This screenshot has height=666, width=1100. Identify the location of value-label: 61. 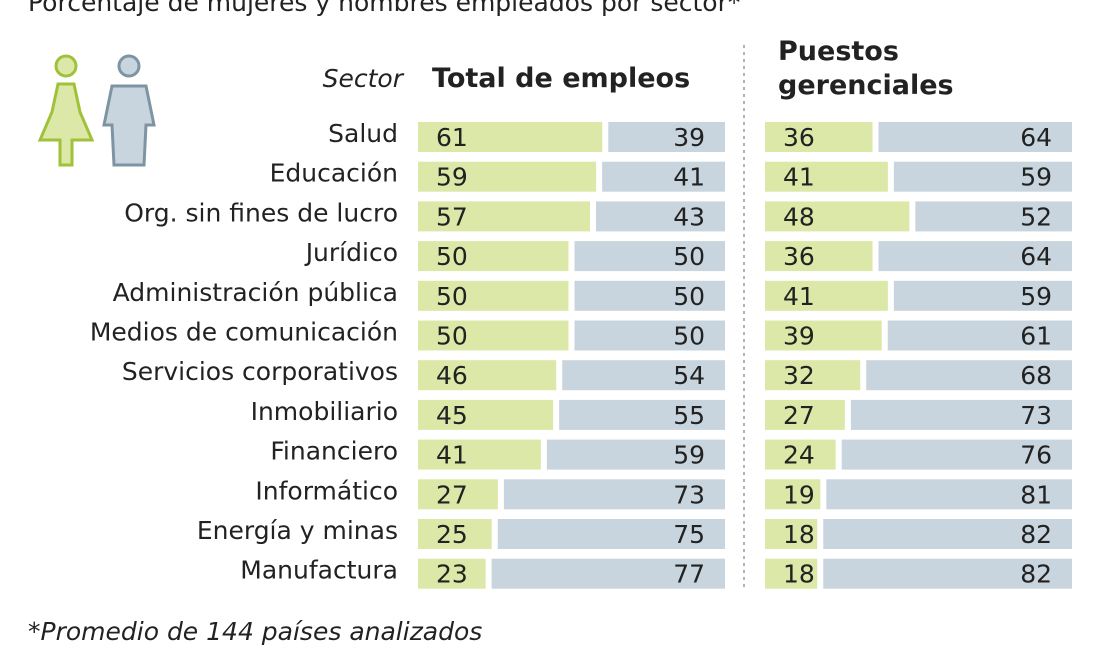
(1036, 336).